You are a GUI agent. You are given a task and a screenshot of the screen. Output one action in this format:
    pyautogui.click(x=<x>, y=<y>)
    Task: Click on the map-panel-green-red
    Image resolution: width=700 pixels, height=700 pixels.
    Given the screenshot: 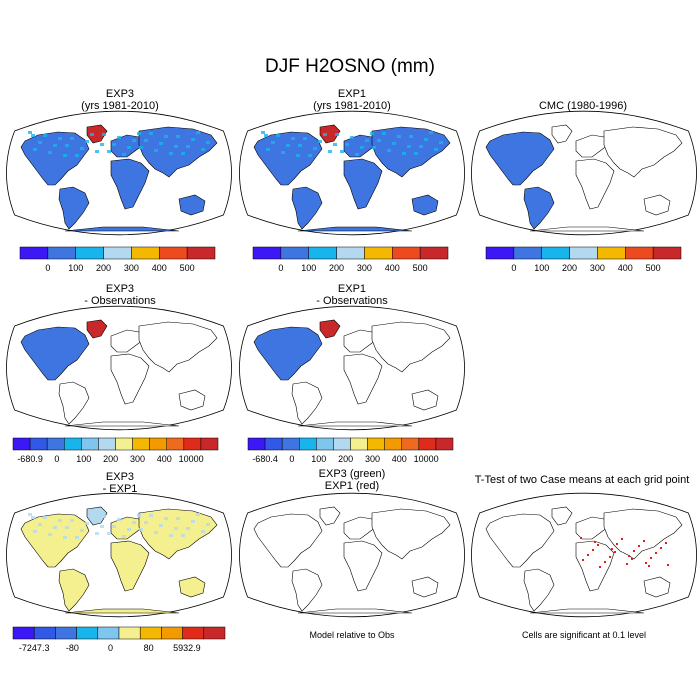 What is the action you would take?
    pyautogui.click(x=352, y=555)
    